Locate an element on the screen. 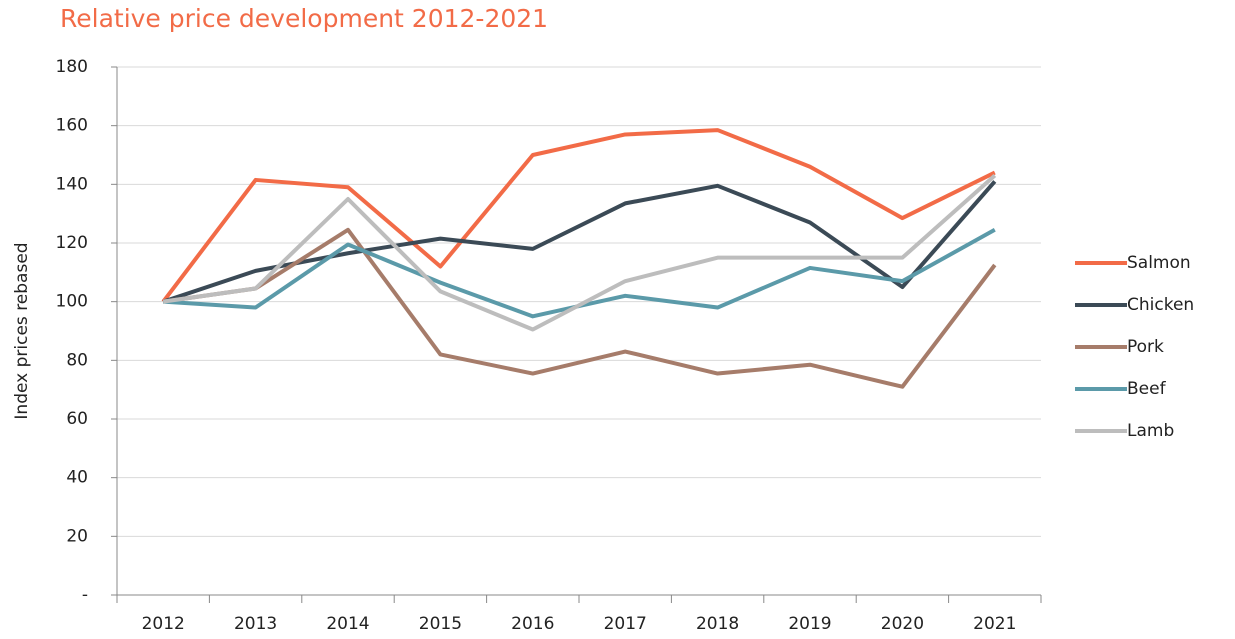  x-tick-label: 2015 is located at coordinates (440, 624).